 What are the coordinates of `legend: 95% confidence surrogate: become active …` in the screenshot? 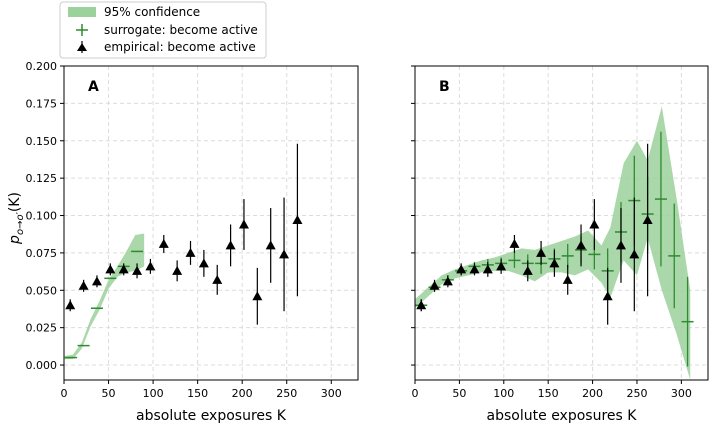 It's located at (163, 30).